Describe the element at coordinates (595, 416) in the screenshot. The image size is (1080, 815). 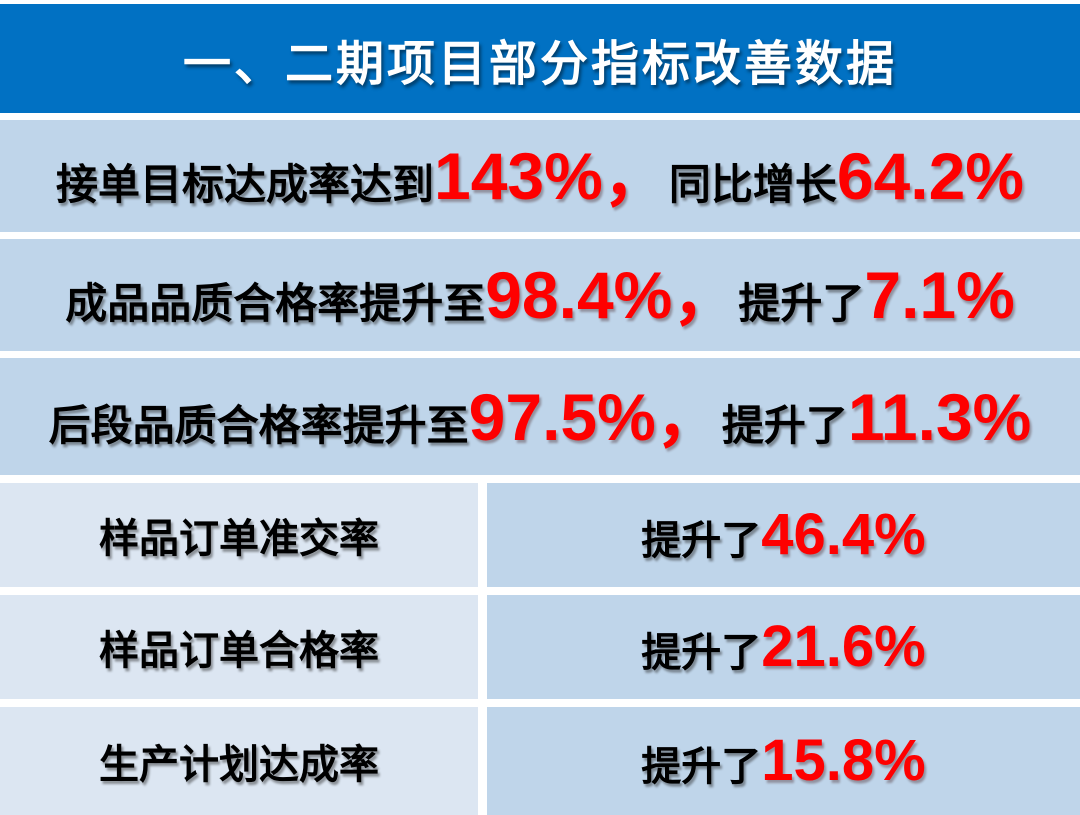
I see `summary-value-1: 97.5%，` at that location.